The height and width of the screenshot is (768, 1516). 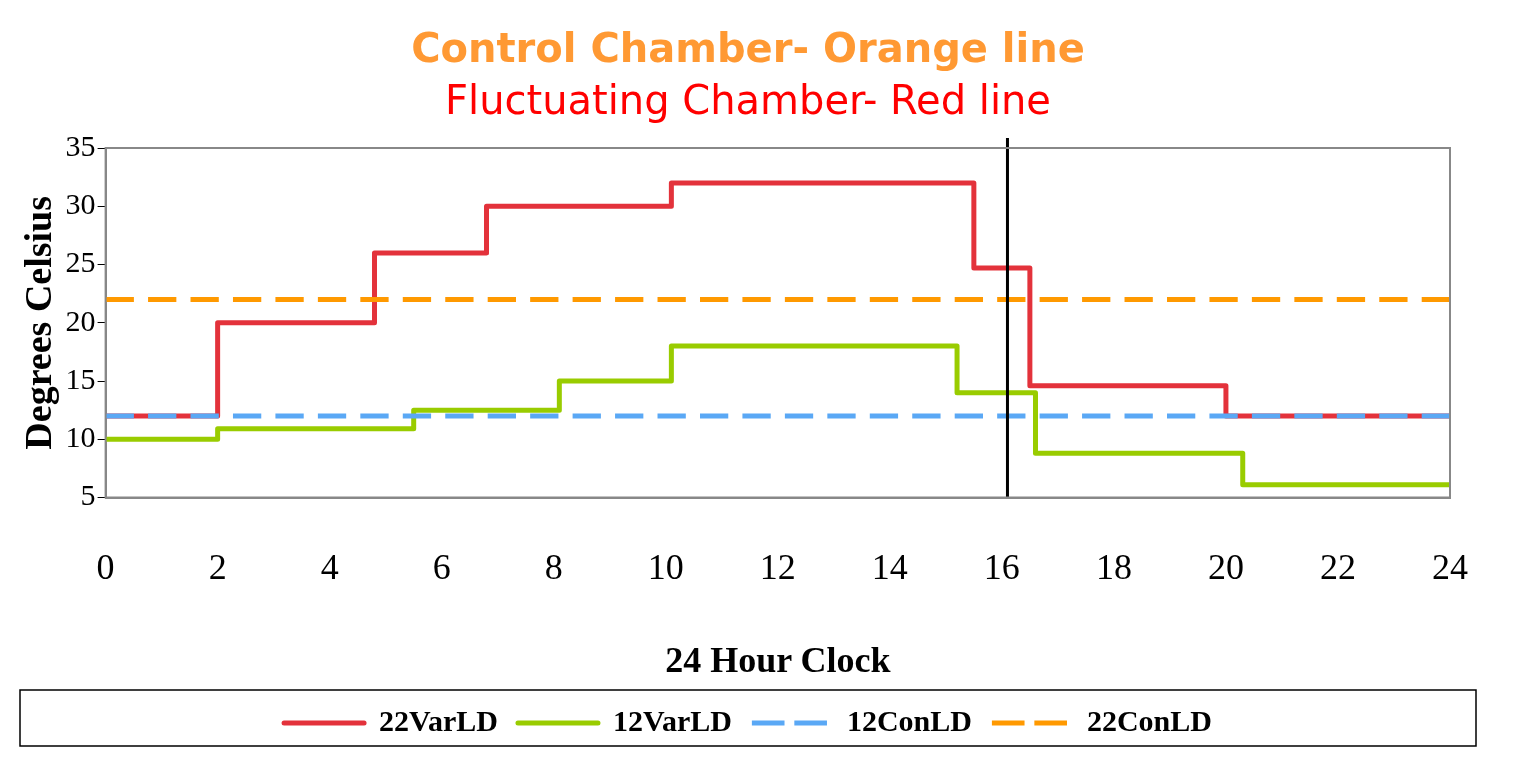 What do you see at coordinates (1225, 566) in the screenshot?
I see `x-tick-label: 20` at bounding box center [1225, 566].